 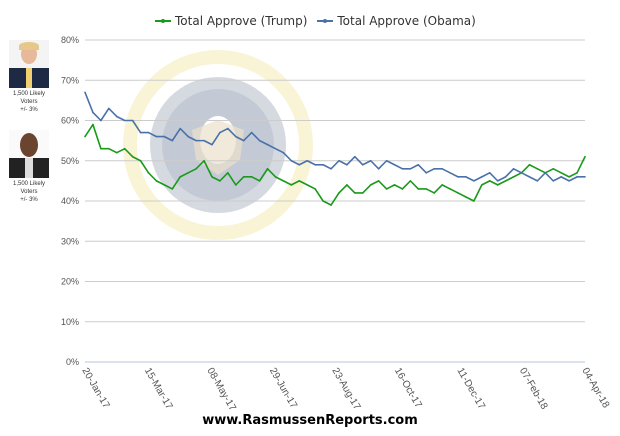 What do you see at coordinates (70, 121) in the screenshot?
I see `y-tick-label: 60%` at bounding box center [70, 121].